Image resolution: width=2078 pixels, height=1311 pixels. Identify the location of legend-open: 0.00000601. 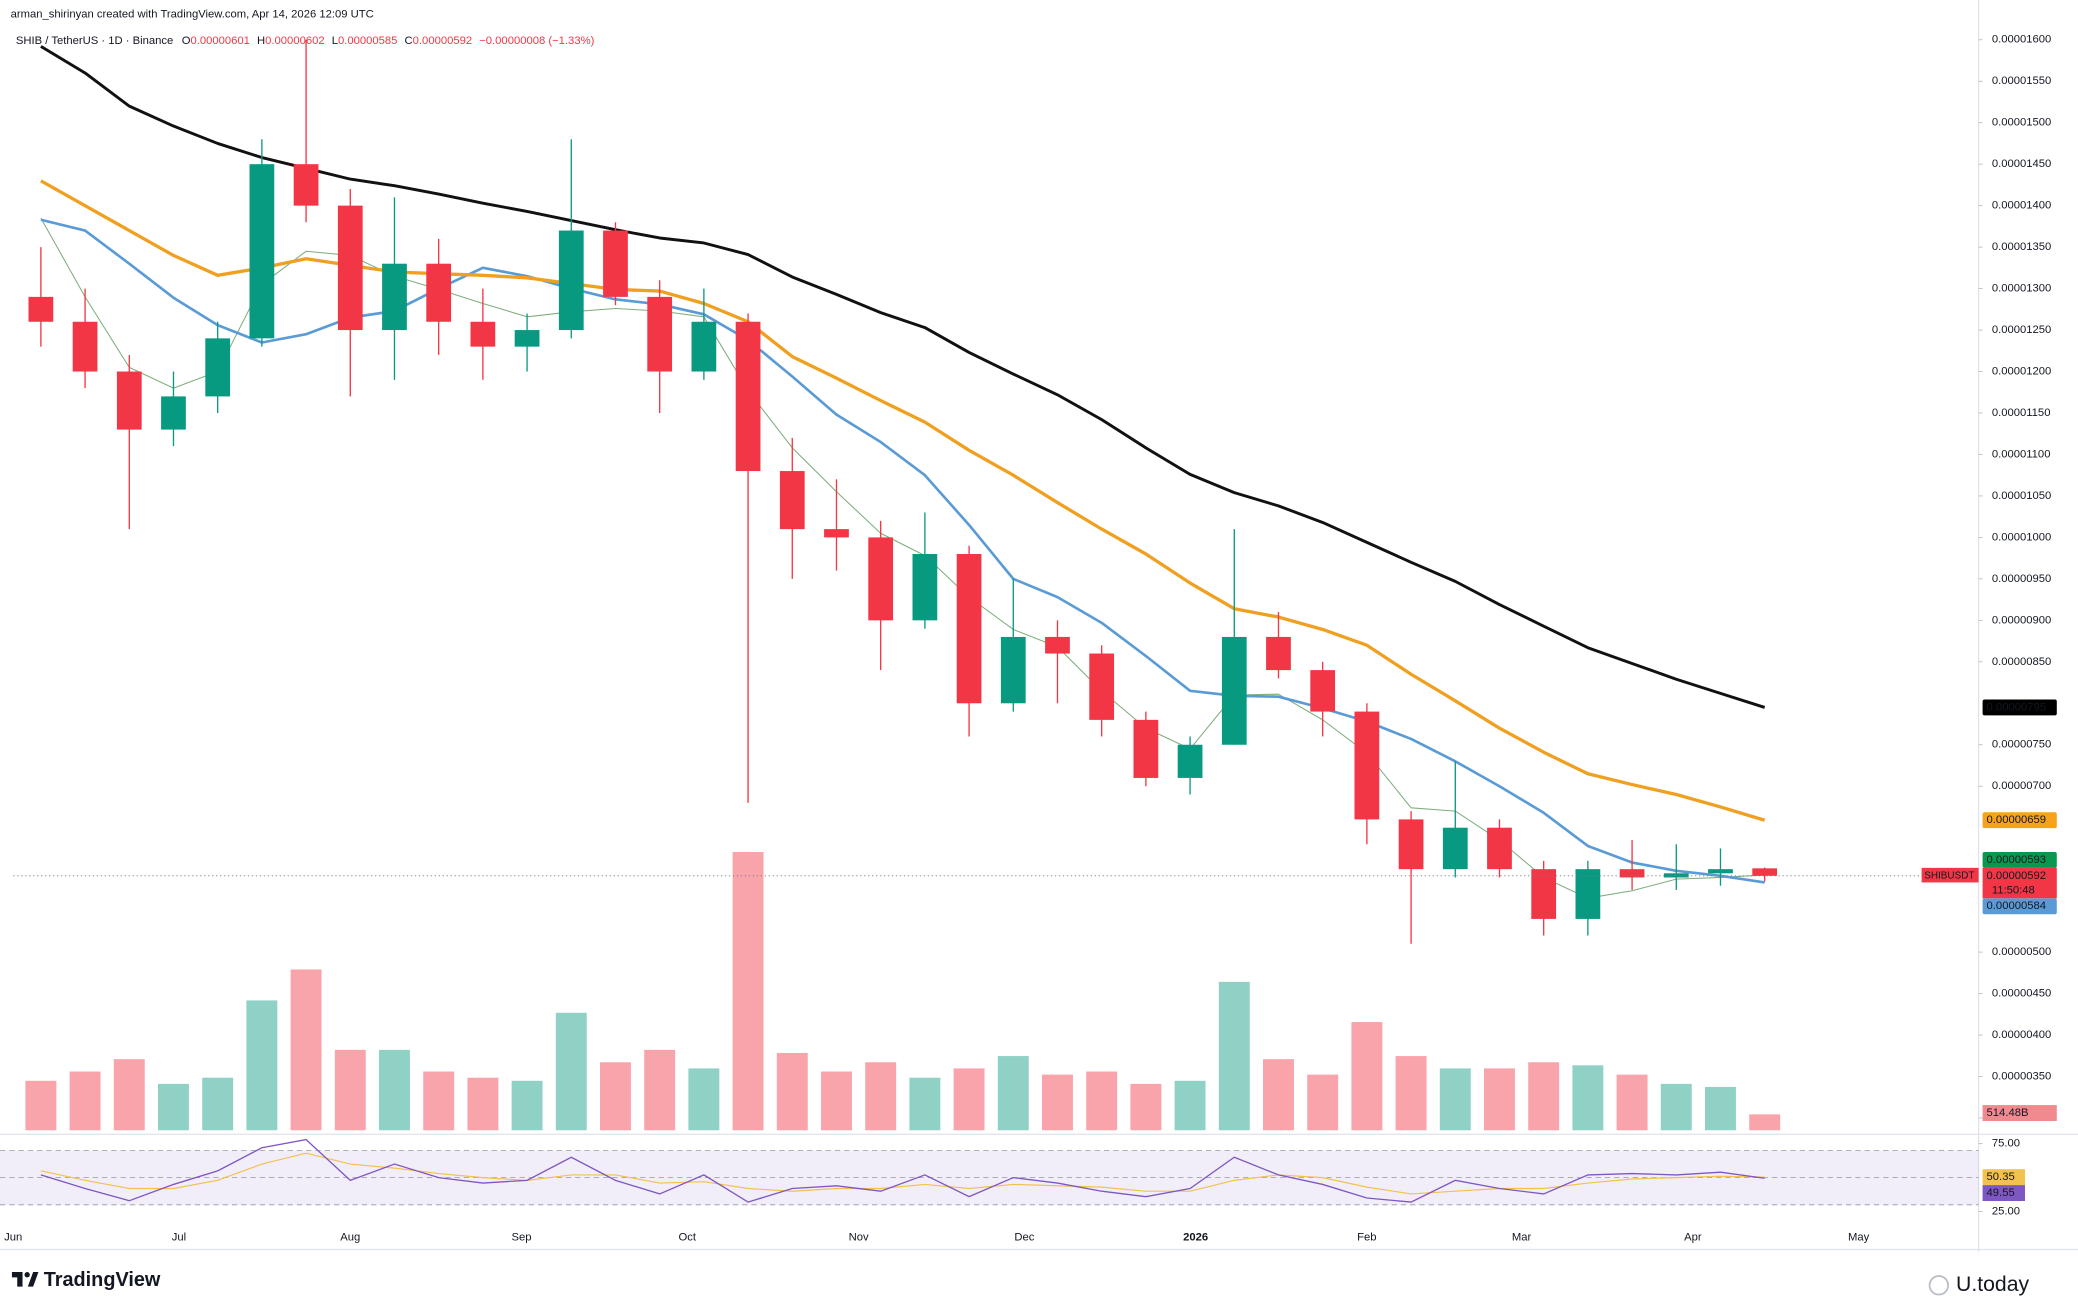
(219, 41).